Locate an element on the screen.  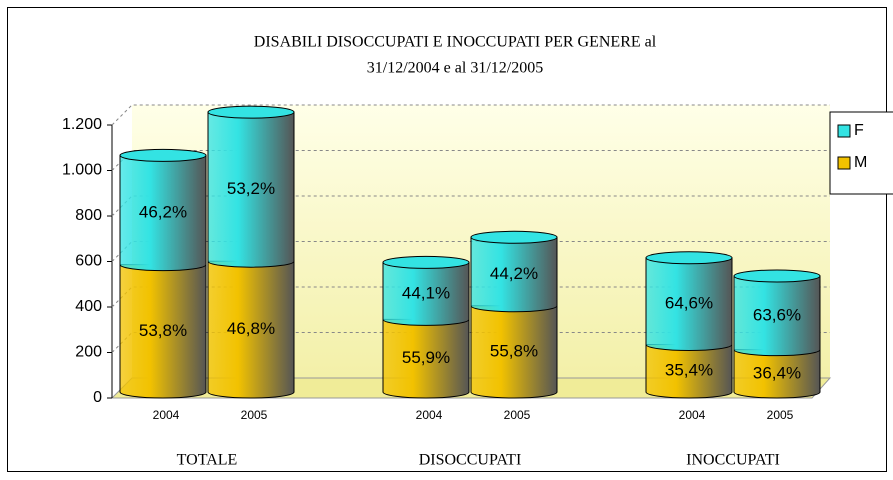
segment-label: 64,6% is located at coordinates (689, 303).